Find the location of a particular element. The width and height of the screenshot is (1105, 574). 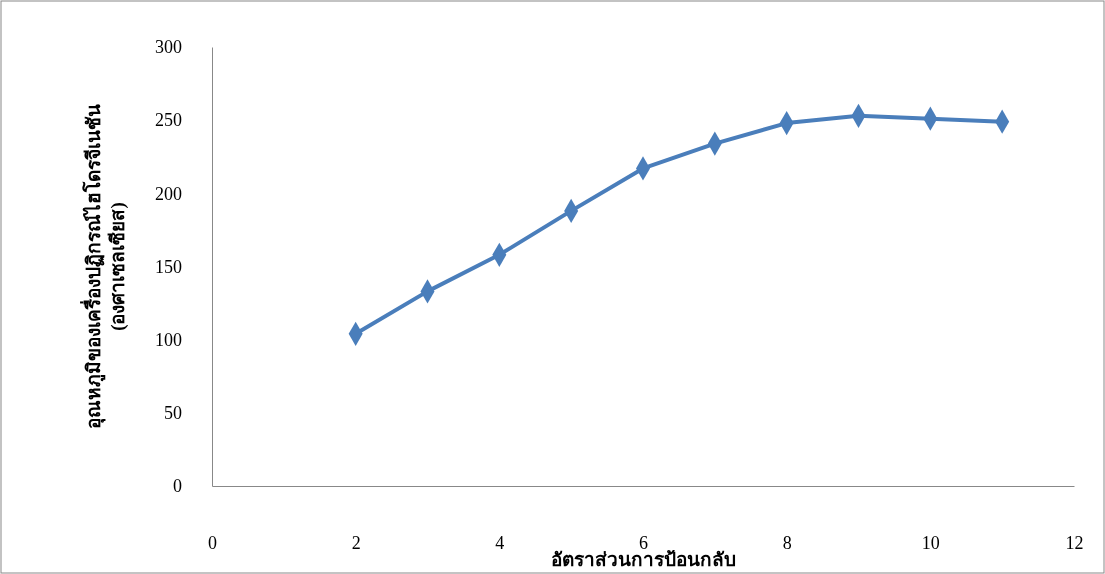

y-tick-label: 250 is located at coordinates (168, 120).